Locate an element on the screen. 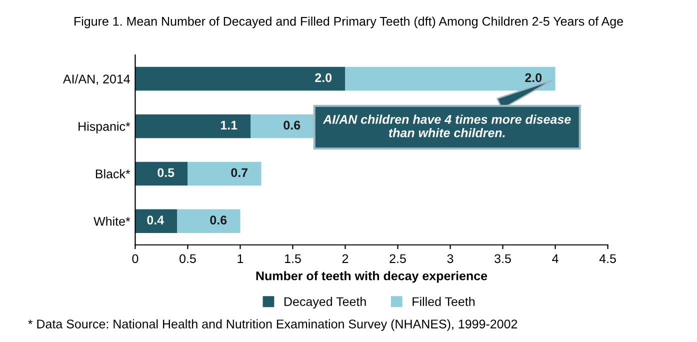 The image size is (697, 342). x-axis-title: Number of teeth with decay experience is located at coordinates (372, 277).